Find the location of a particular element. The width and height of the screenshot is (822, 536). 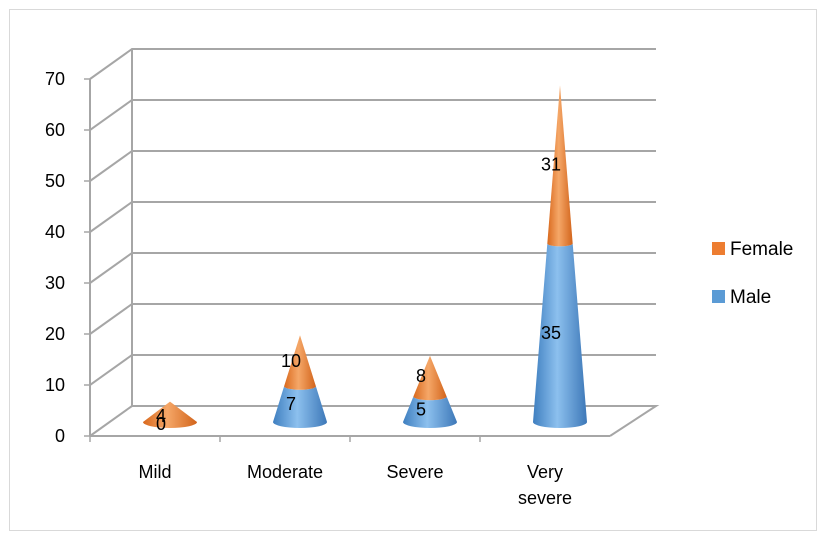

data-label-female: 8 is located at coordinates (421, 376).